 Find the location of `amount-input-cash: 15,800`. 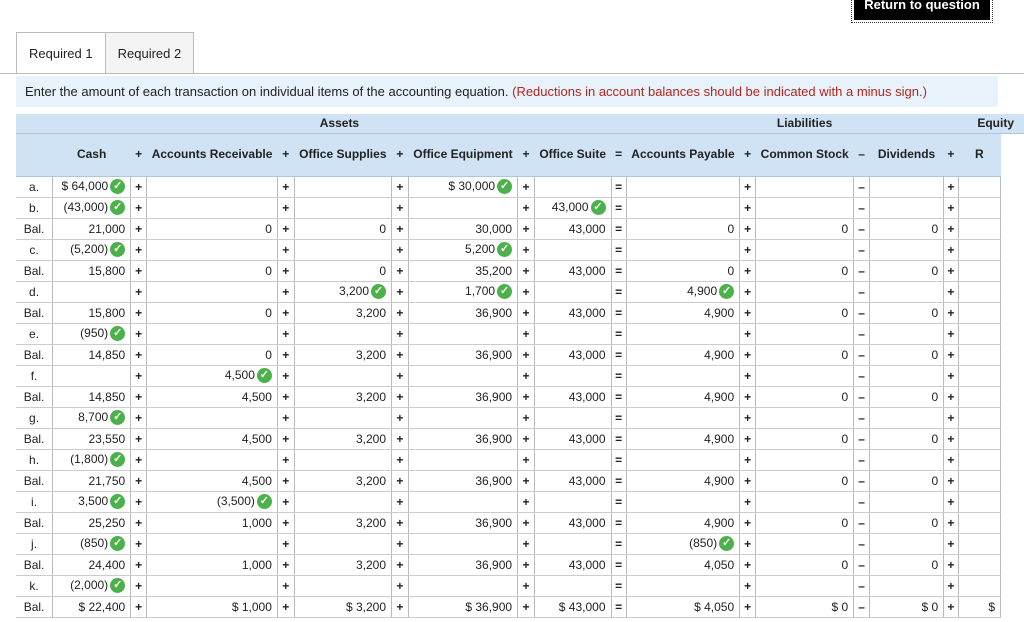

amount-input-cash: 15,800 is located at coordinates (92, 313).